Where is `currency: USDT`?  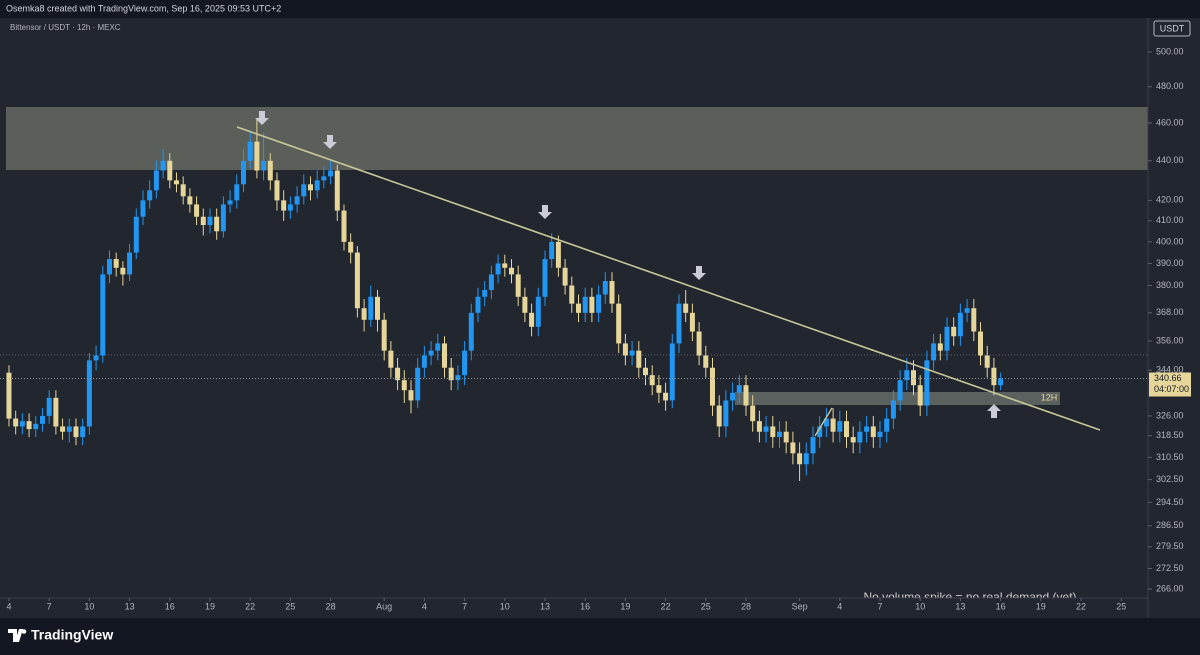 currency: USDT is located at coordinates (1172, 28).